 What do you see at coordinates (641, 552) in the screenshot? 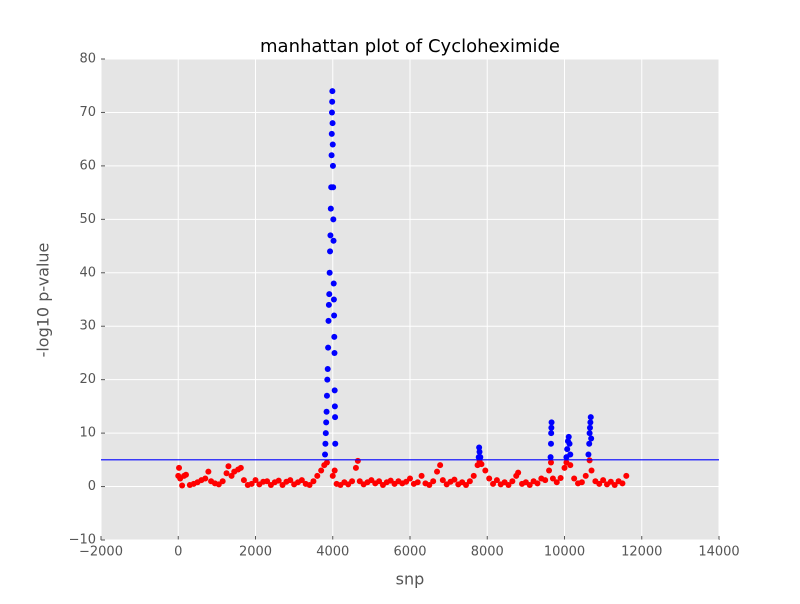
I see `x-tick-label: 12000` at bounding box center [641, 552].